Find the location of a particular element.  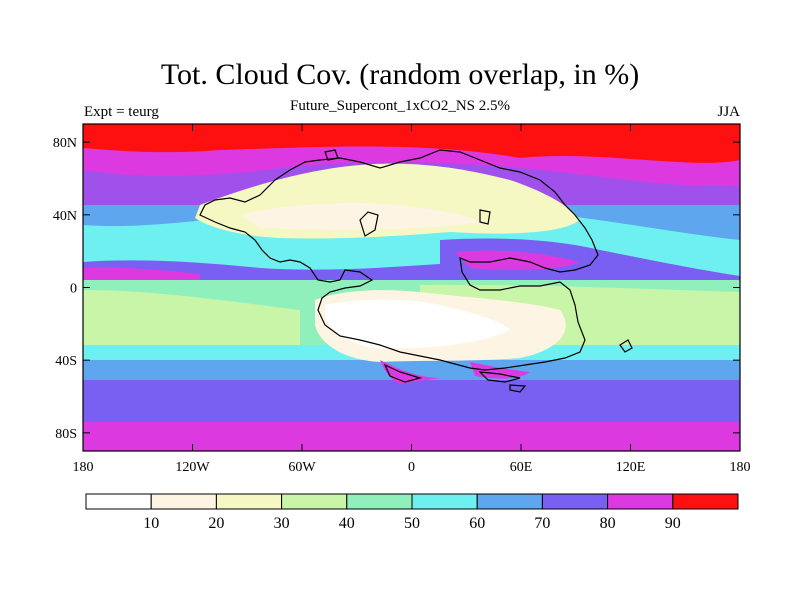

experiment-label: Expt = teurg is located at coordinates (121, 112).